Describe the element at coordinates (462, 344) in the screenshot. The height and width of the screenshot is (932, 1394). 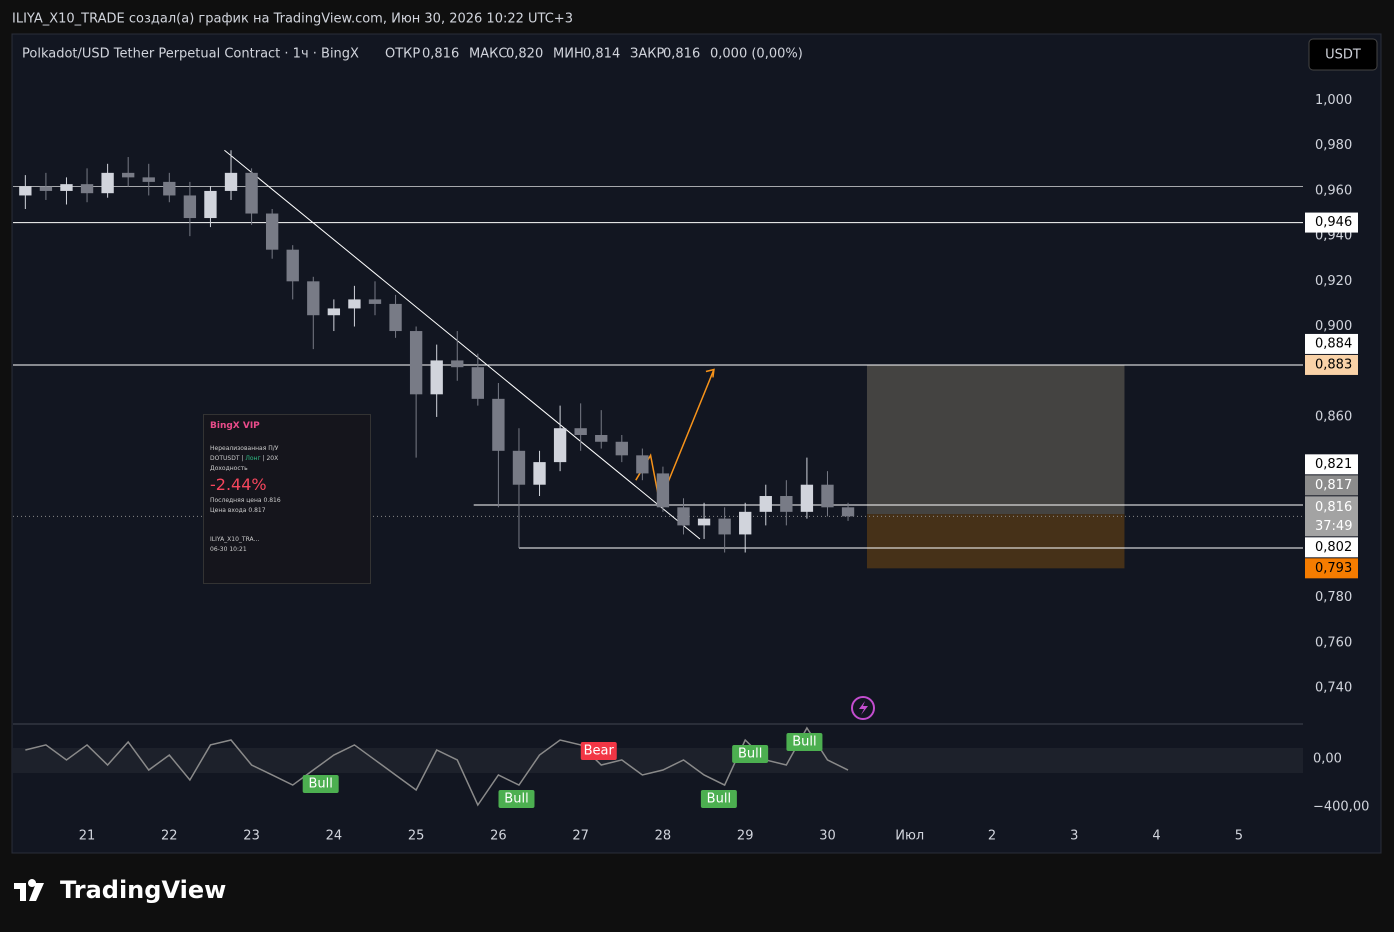
I see `trendline` at that location.